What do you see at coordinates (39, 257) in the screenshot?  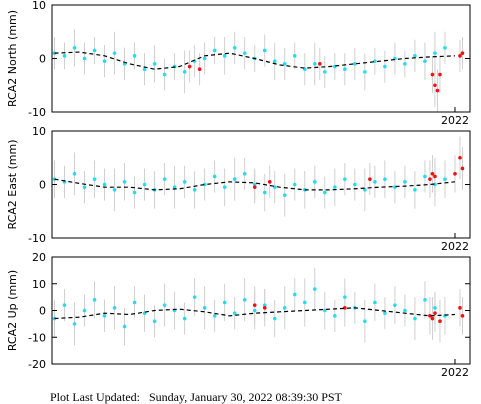 I see `y-tick-label: 20` at bounding box center [39, 257].